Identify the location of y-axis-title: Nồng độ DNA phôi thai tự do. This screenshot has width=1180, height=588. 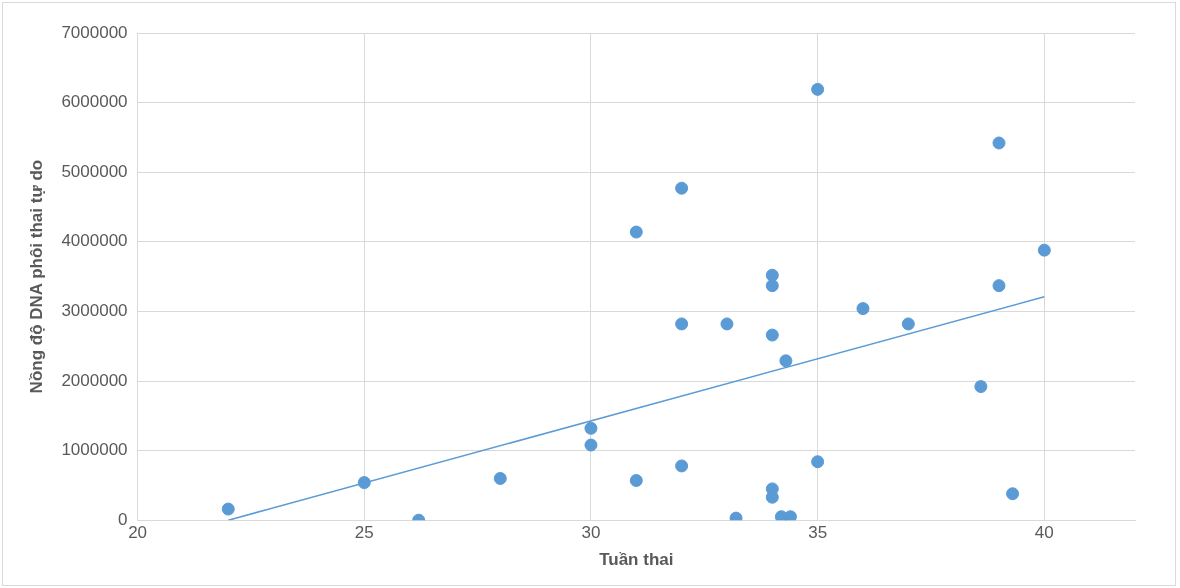
(36, 276).